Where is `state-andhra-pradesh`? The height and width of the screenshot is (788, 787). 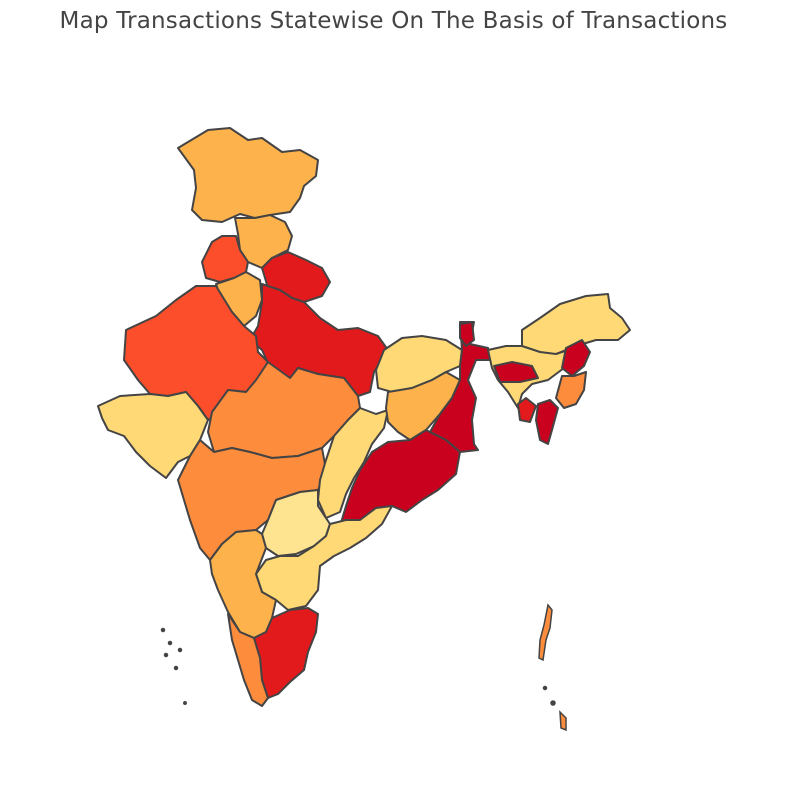
state-andhra-pradesh is located at coordinates (324, 558).